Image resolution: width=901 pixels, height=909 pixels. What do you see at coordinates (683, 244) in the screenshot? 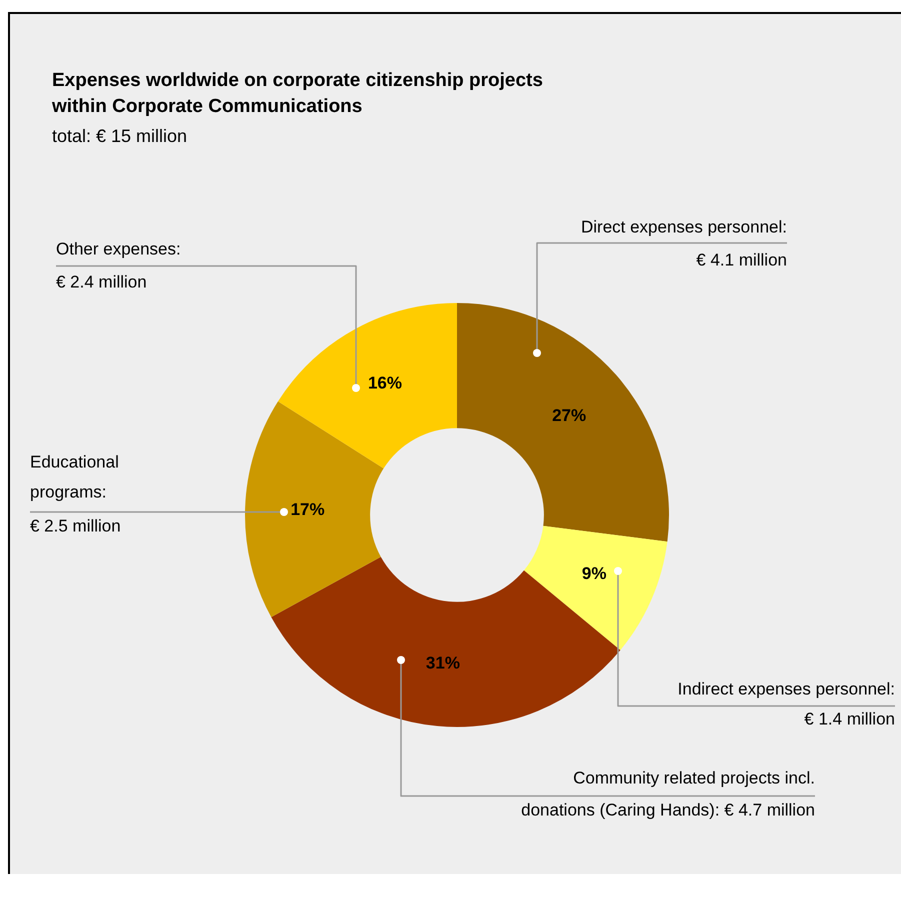
I see `slice-label: Direct expenses personnel: € 4.1 million` at bounding box center [683, 244].